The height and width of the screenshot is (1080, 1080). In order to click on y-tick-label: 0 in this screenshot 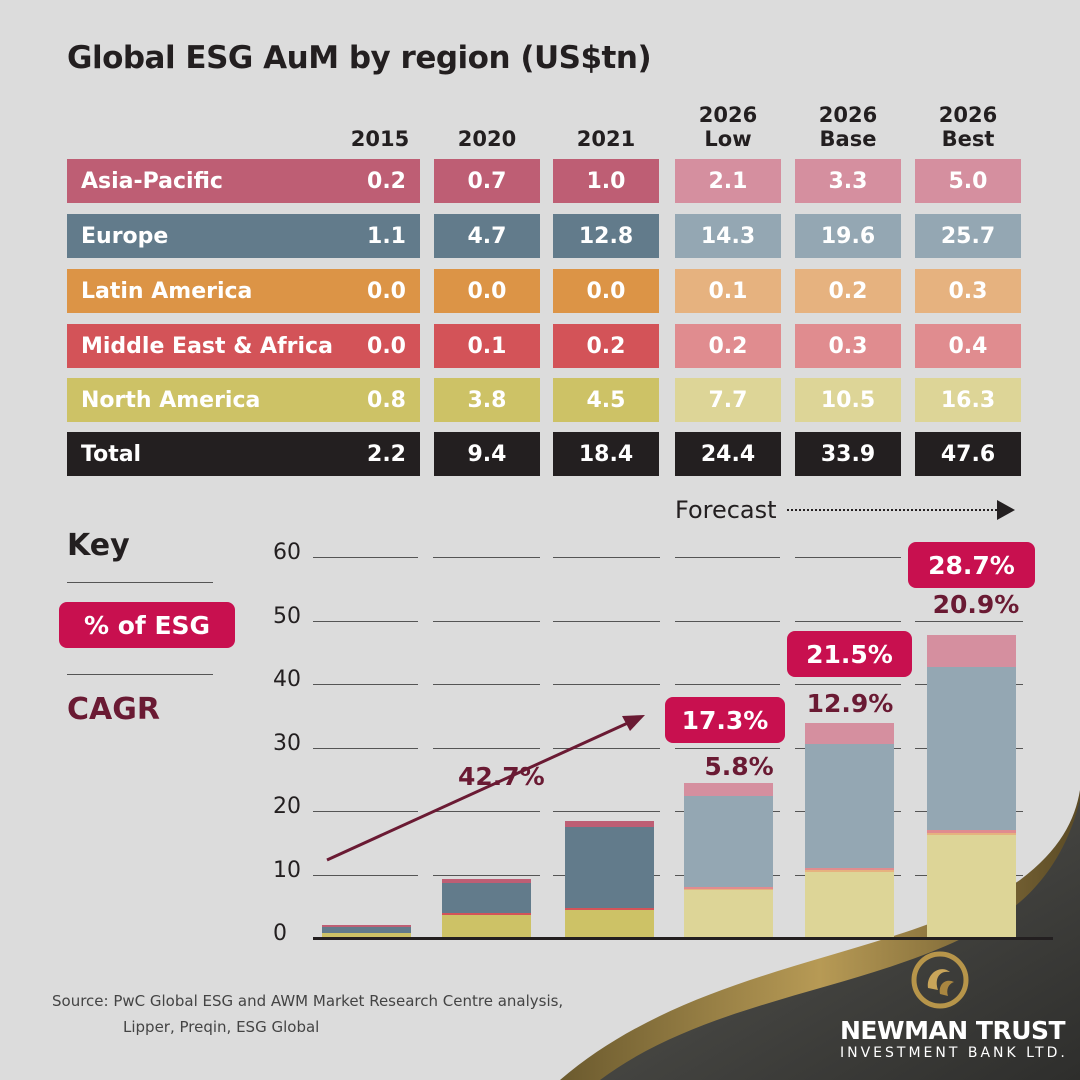, I will do `click(280, 933)`.